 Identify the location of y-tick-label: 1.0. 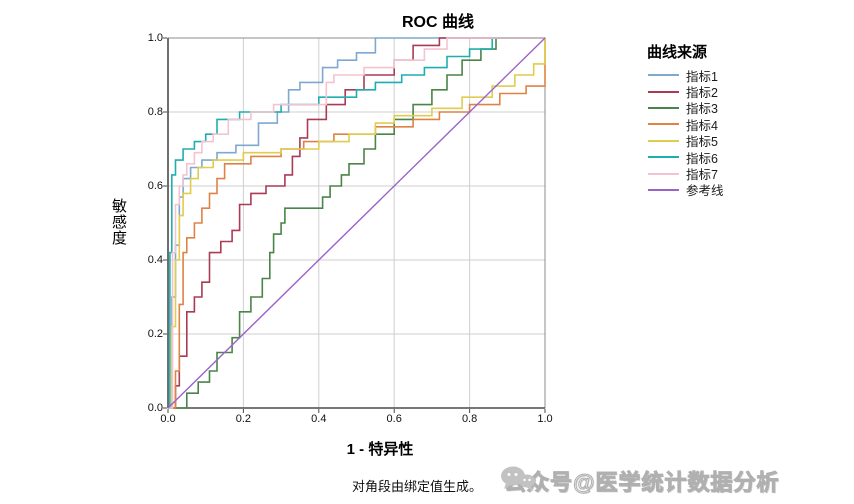
(155, 37).